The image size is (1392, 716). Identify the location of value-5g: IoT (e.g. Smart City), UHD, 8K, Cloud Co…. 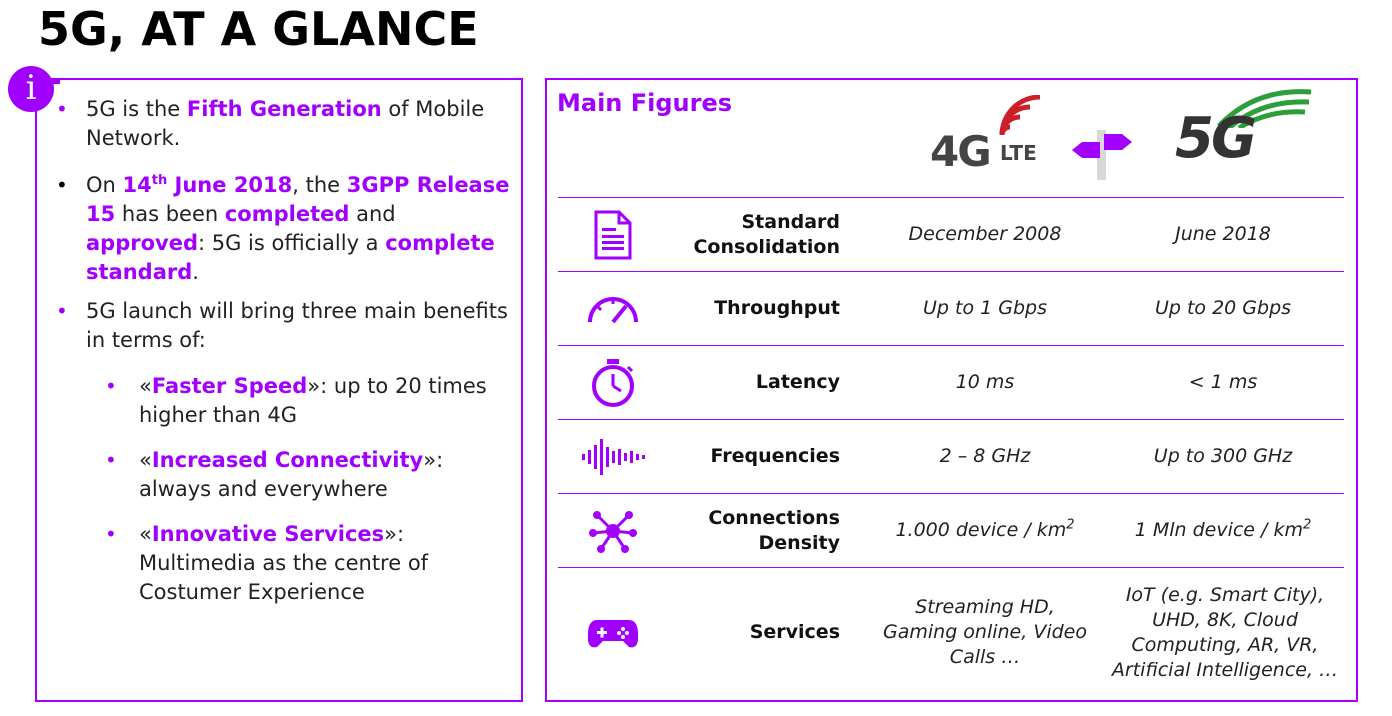
(1225, 632).